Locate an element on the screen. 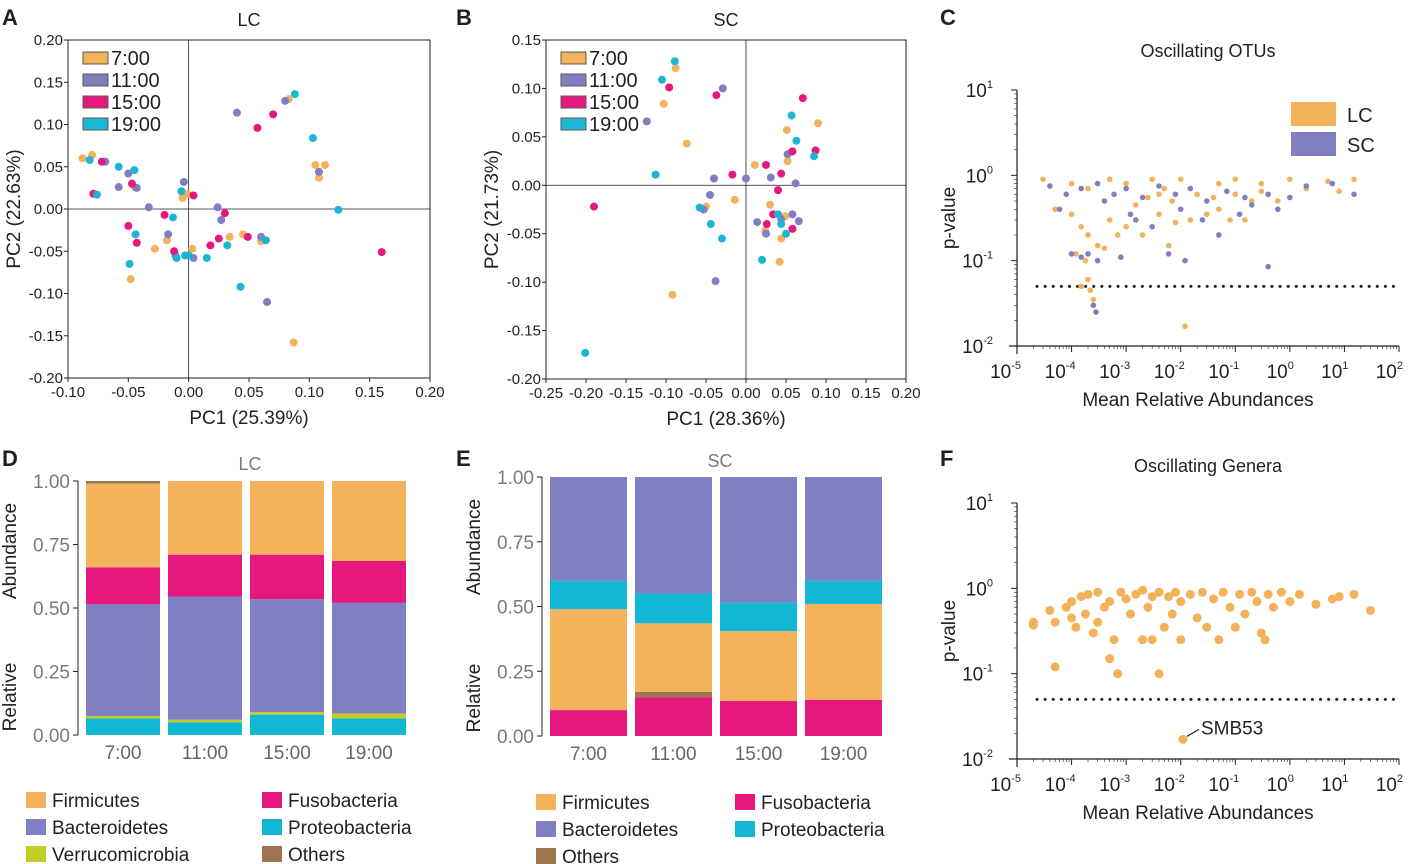 The width and height of the screenshot is (1414, 864). legend-label: 11:00 is located at coordinates (613, 81).